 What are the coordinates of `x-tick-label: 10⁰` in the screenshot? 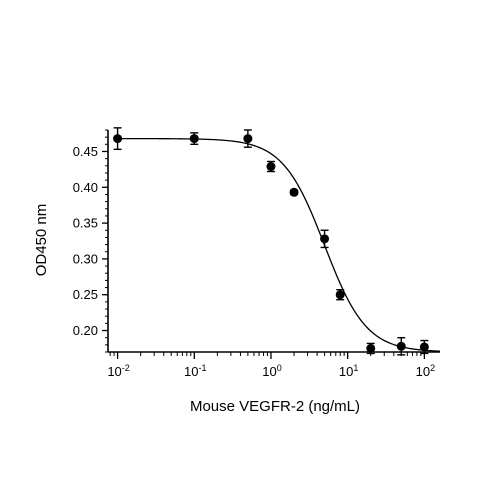 It's located at (271, 371).